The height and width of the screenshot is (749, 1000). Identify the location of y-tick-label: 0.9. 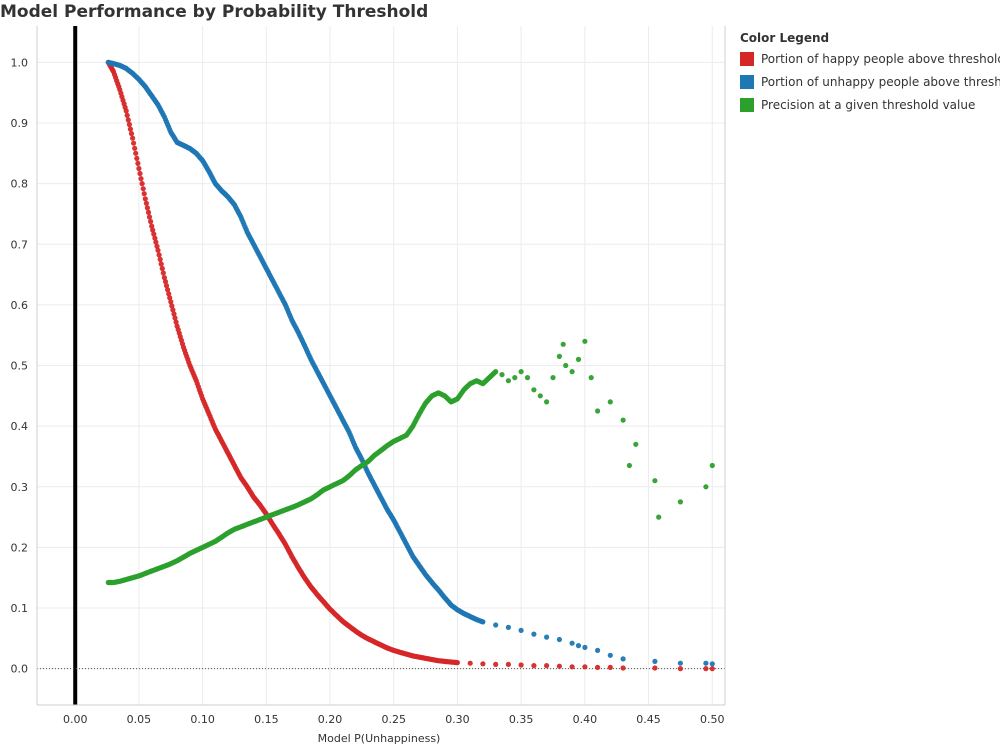
(20, 123).